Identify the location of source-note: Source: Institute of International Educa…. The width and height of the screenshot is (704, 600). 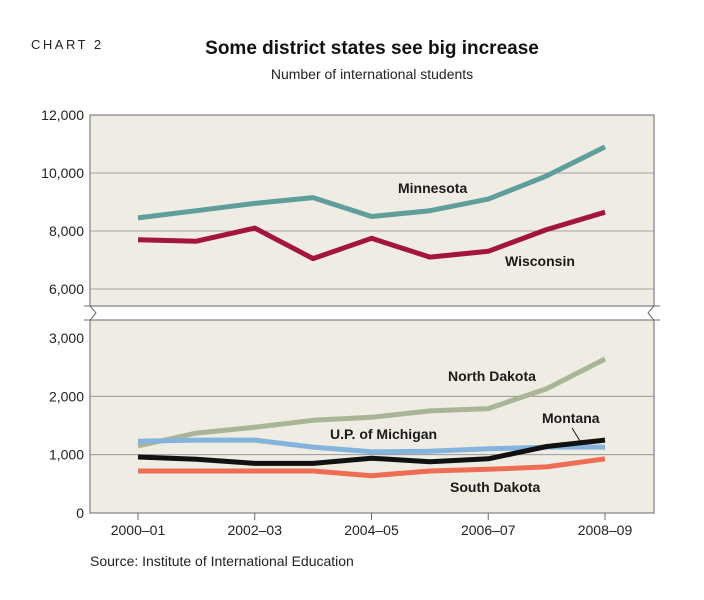
(222, 561).